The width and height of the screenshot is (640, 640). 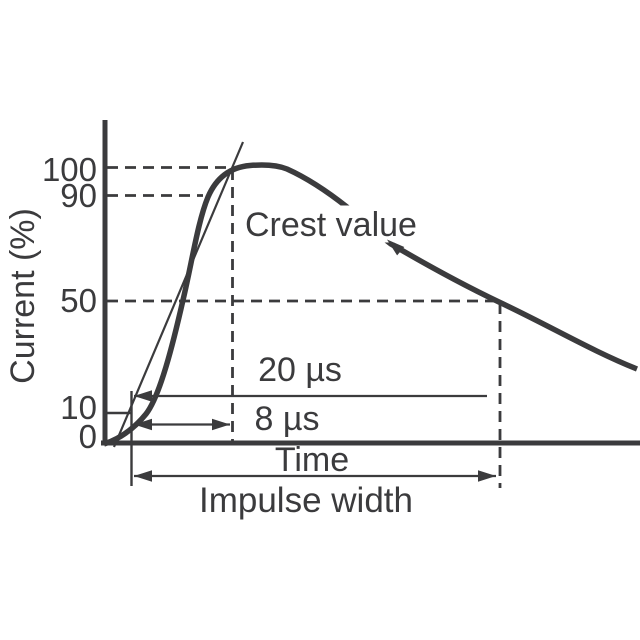 I want to click on impulse-width-label: Impulse width, so click(x=306, y=500).